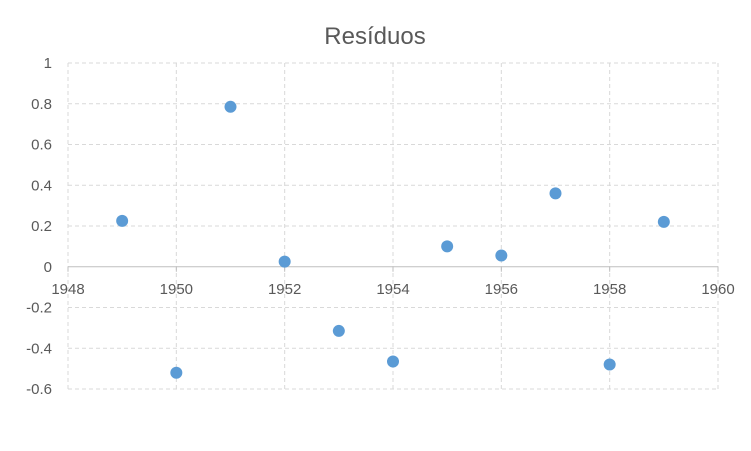  I want to click on y-tick-label: 0.2, so click(41, 226).